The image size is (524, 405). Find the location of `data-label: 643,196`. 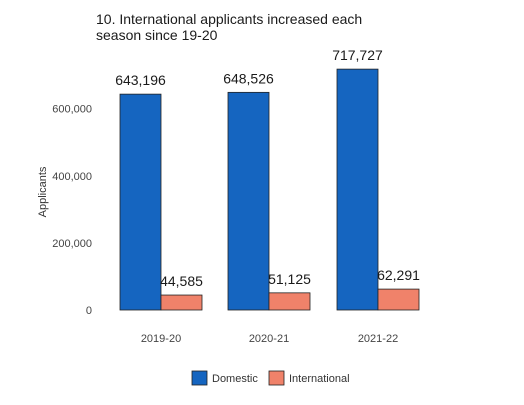

data-label: 643,196 is located at coordinates (140, 80).